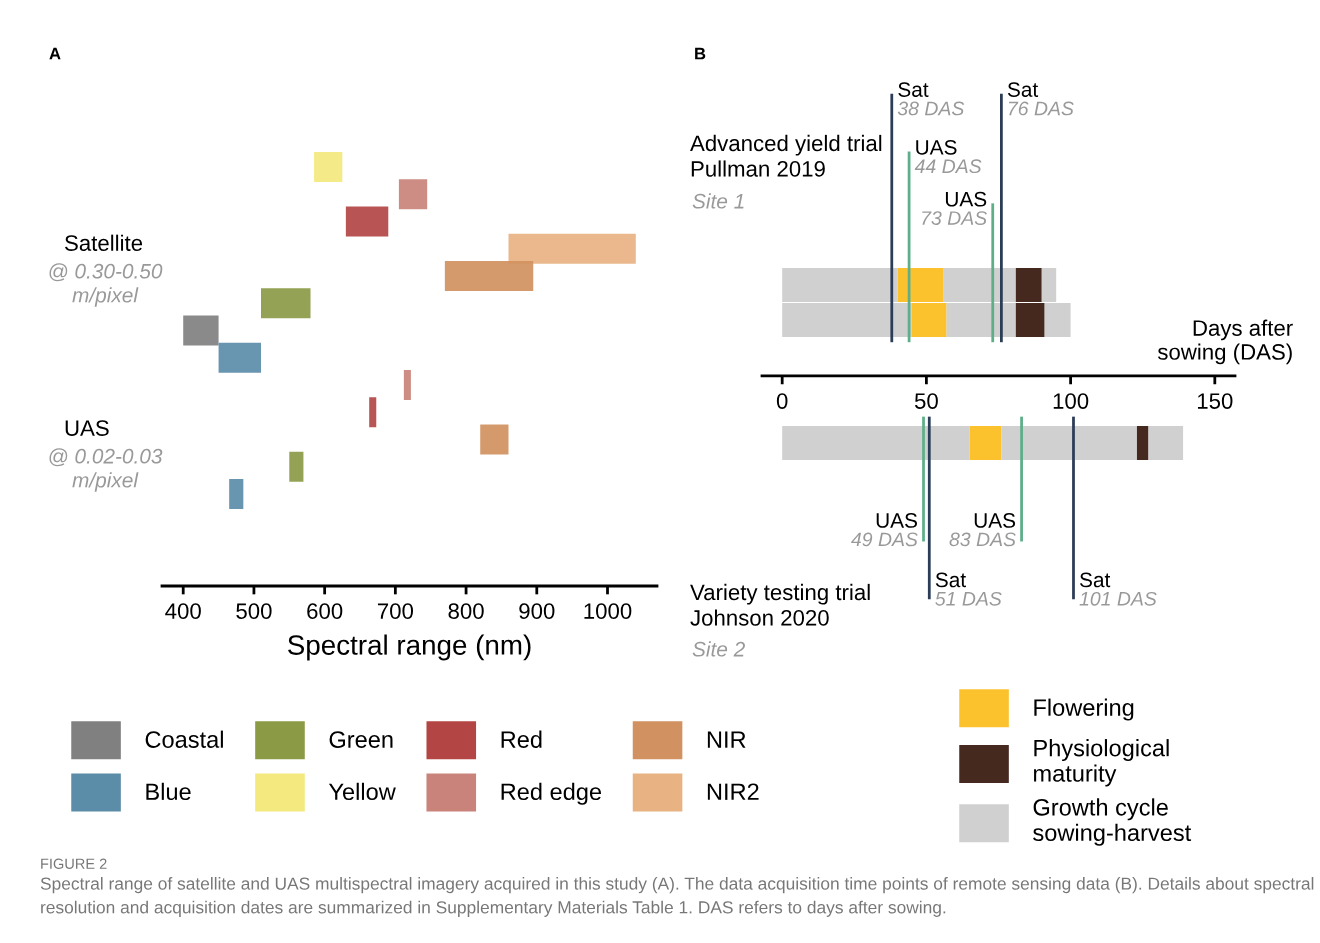  What do you see at coordinates (106, 470) in the screenshot?
I see `annotation: @ 0.02-0.03 m/pixel` at bounding box center [106, 470].